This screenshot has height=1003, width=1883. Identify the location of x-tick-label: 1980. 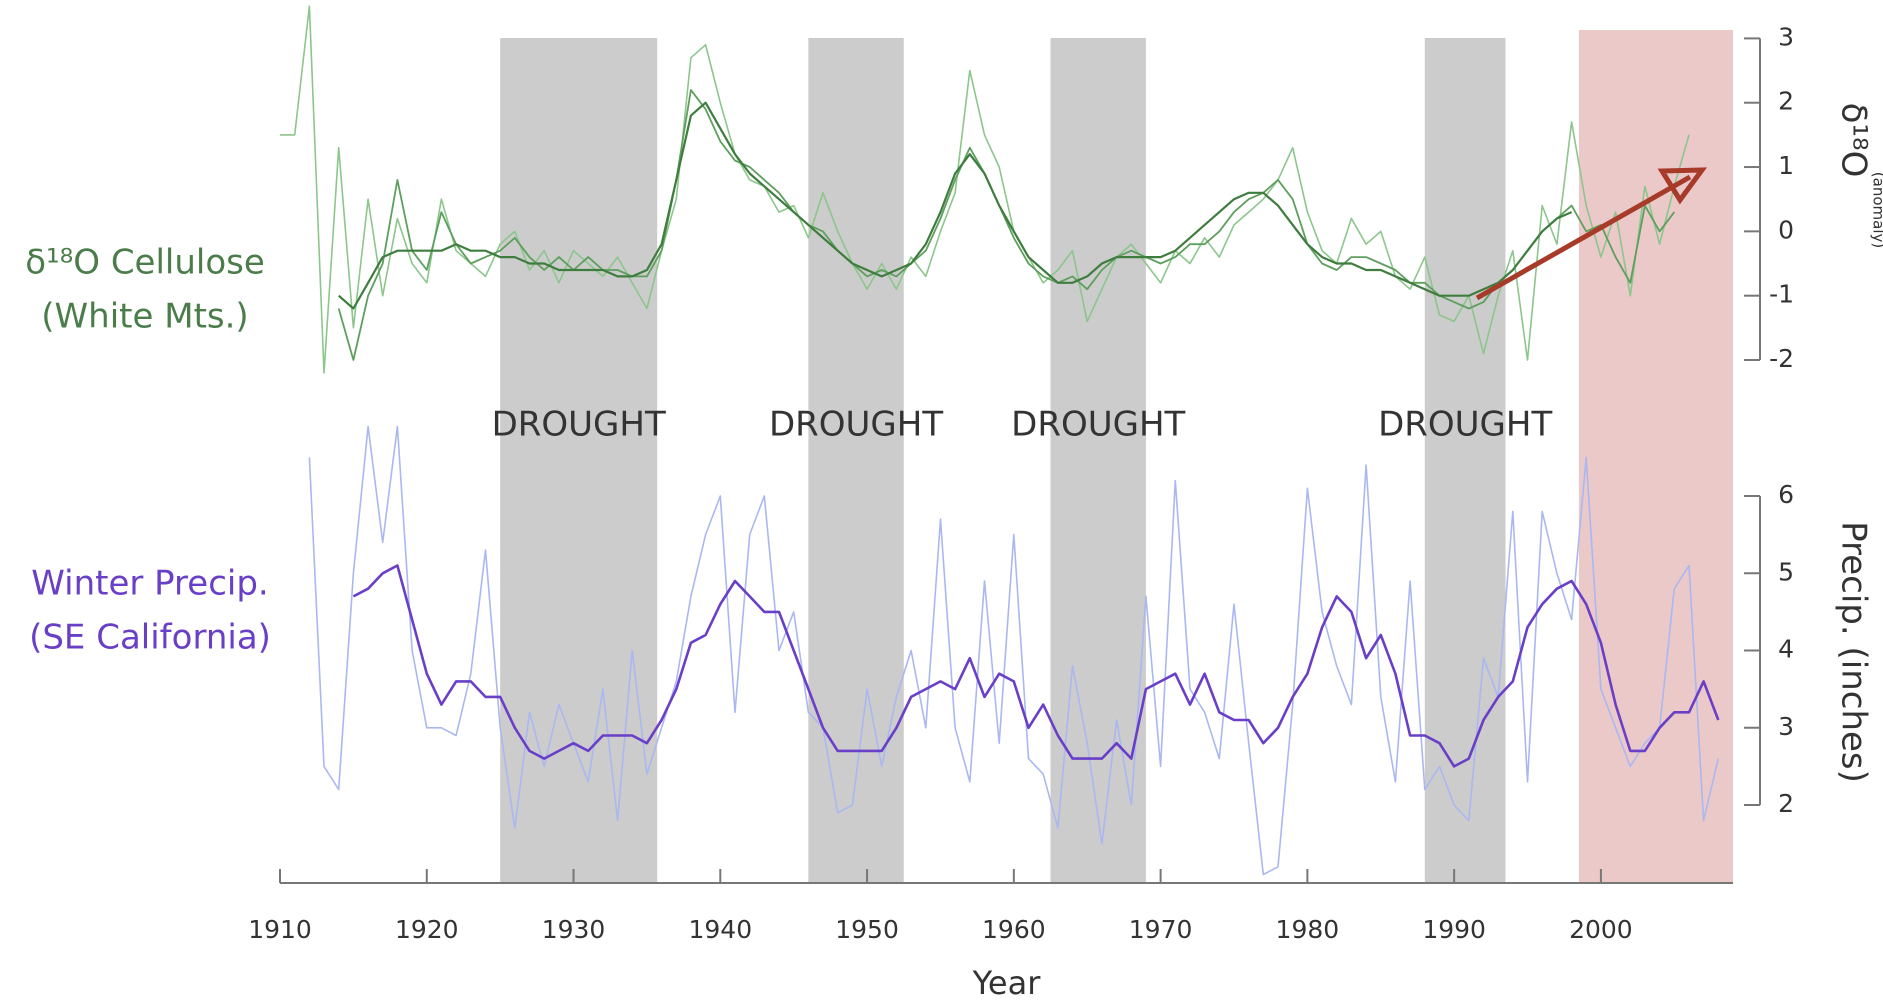
(1308, 929).